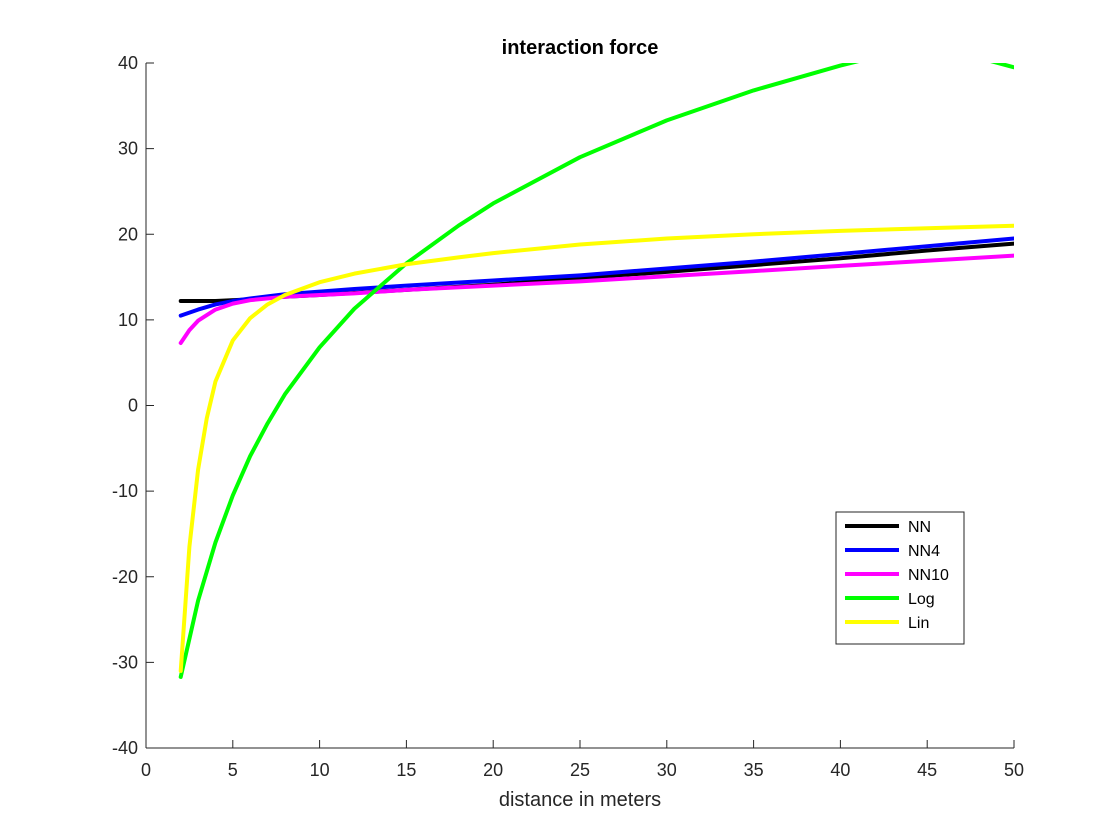  I want to click on y-tick-label: 40, so click(128, 63).